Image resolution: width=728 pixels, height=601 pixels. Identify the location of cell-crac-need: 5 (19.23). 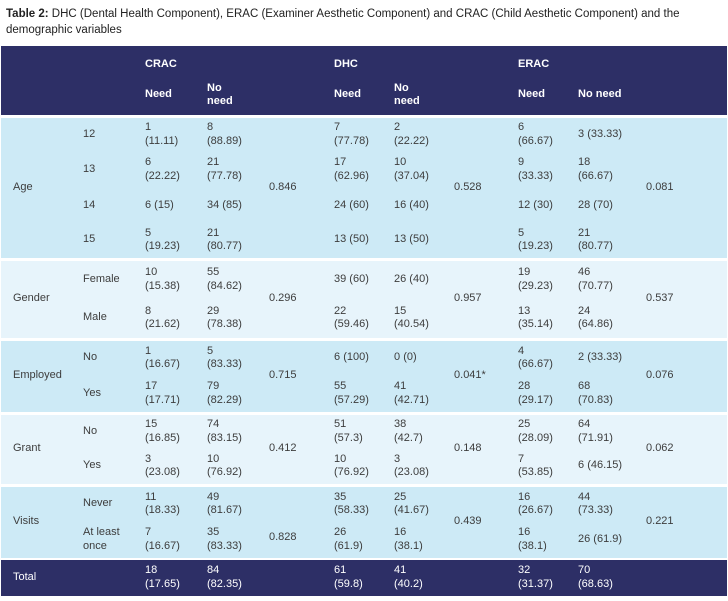
(169, 241).